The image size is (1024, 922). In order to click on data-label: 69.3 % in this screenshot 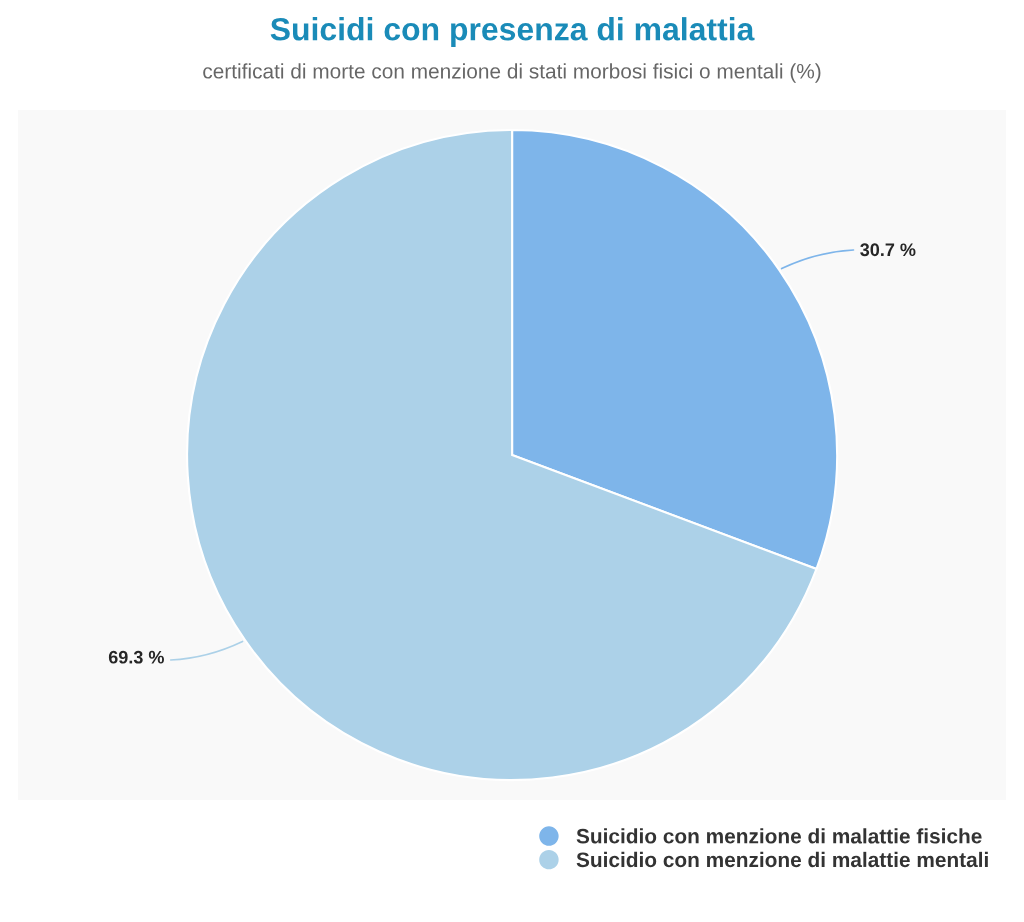, I will do `click(136, 657)`.